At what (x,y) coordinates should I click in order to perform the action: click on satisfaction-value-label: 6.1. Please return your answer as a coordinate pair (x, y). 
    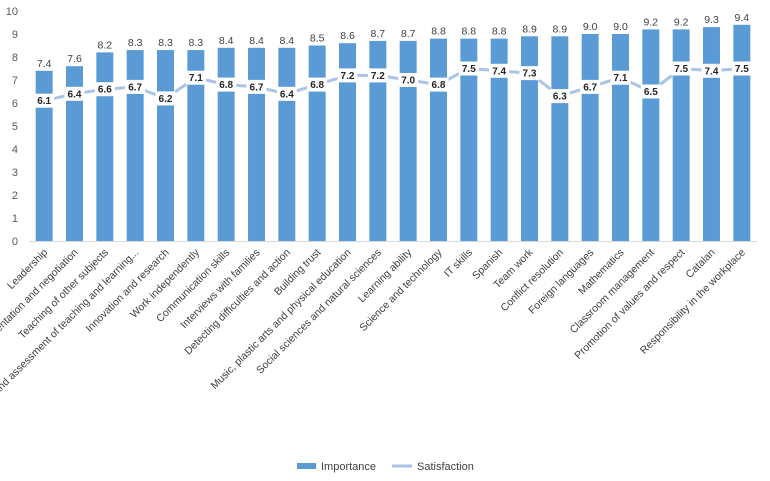
    Looking at the image, I should click on (44, 101).